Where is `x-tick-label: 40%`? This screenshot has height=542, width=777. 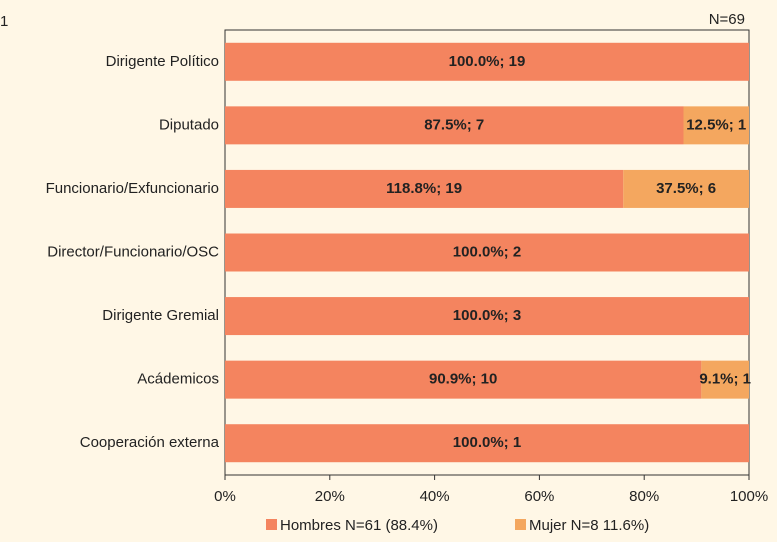
x-tick-label: 40% is located at coordinates (435, 496).